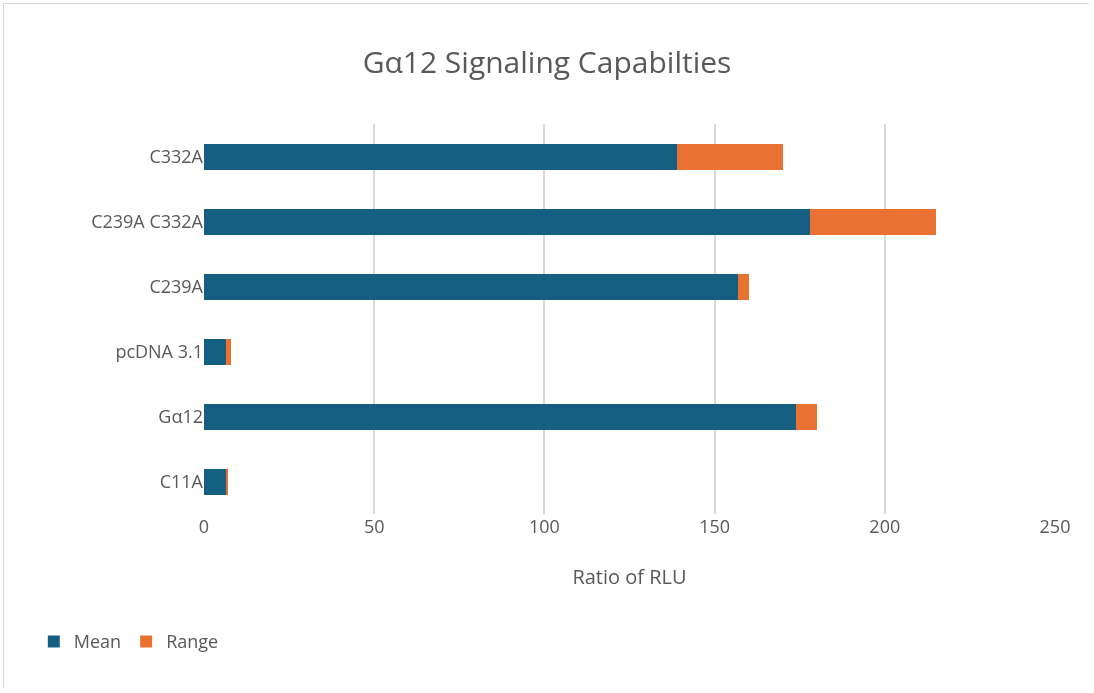 This screenshot has width=1094, height=693. Describe the element at coordinates (629, 576) in the screenshot. I see `x-axis-title: Ratio of RLU` at that location.